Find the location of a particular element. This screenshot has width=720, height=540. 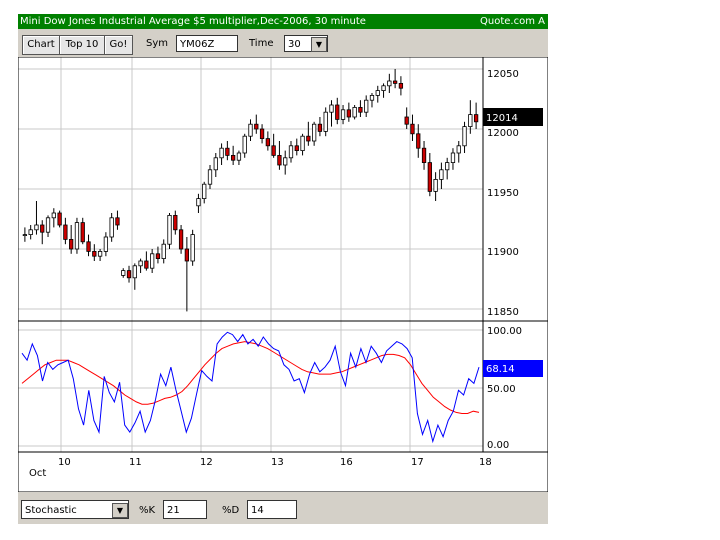

indicator-selected: Stochastic is located at coordinates (51, 510).